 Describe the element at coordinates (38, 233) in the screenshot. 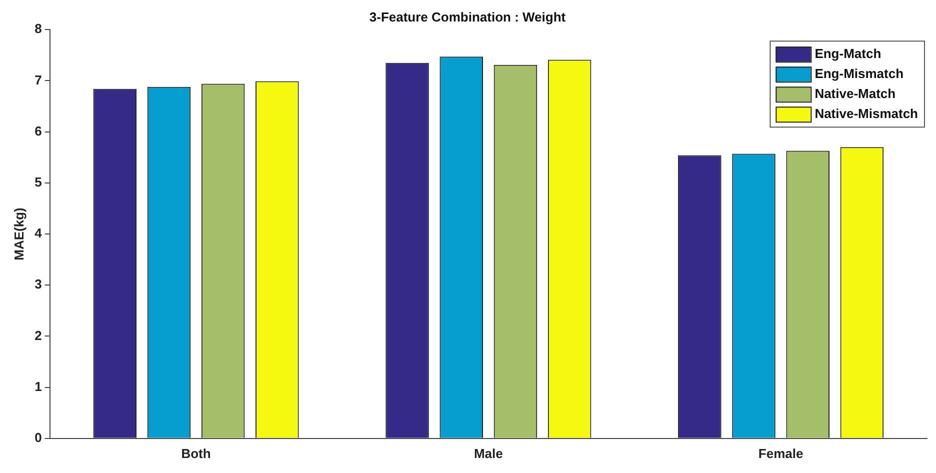

I see `y-tick-label: 4` at that location.